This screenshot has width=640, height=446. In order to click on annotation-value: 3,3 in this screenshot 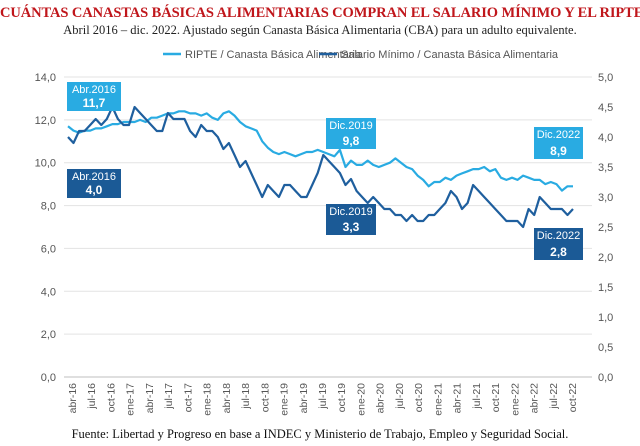, I will do `click(351, 227)`.